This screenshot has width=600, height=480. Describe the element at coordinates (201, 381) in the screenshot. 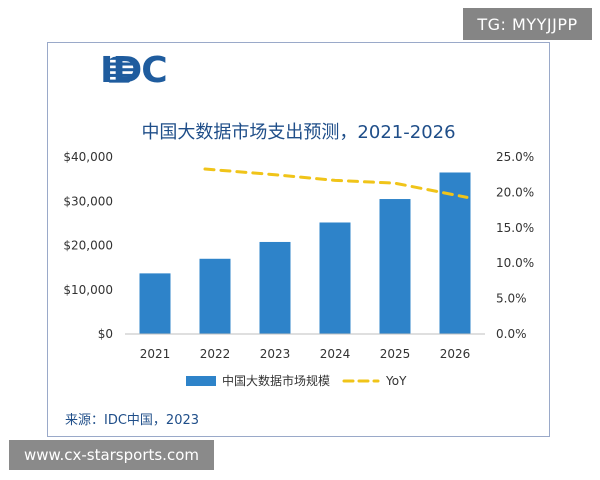

I see `legend-swatch-bar` at that location.